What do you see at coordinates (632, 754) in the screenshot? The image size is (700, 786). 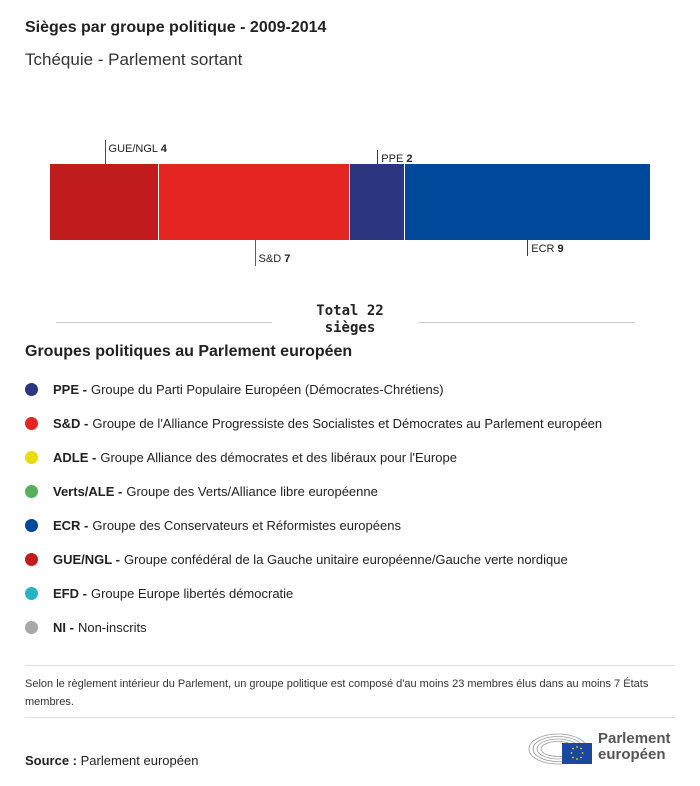 I see `logo-line-2: européen` at bounding box center [632, 754].